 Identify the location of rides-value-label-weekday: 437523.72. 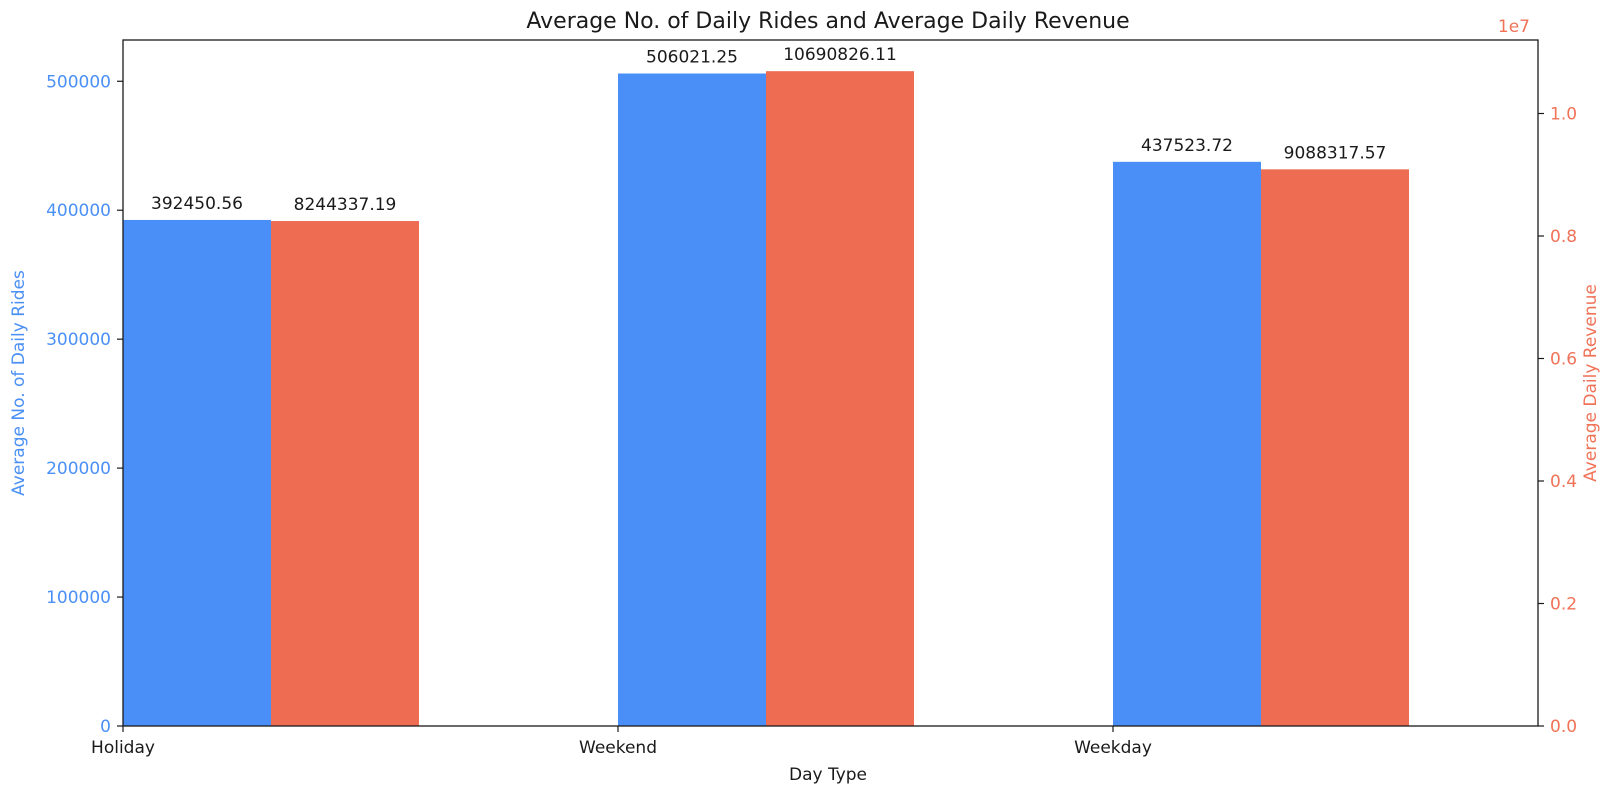
(1187, 146).